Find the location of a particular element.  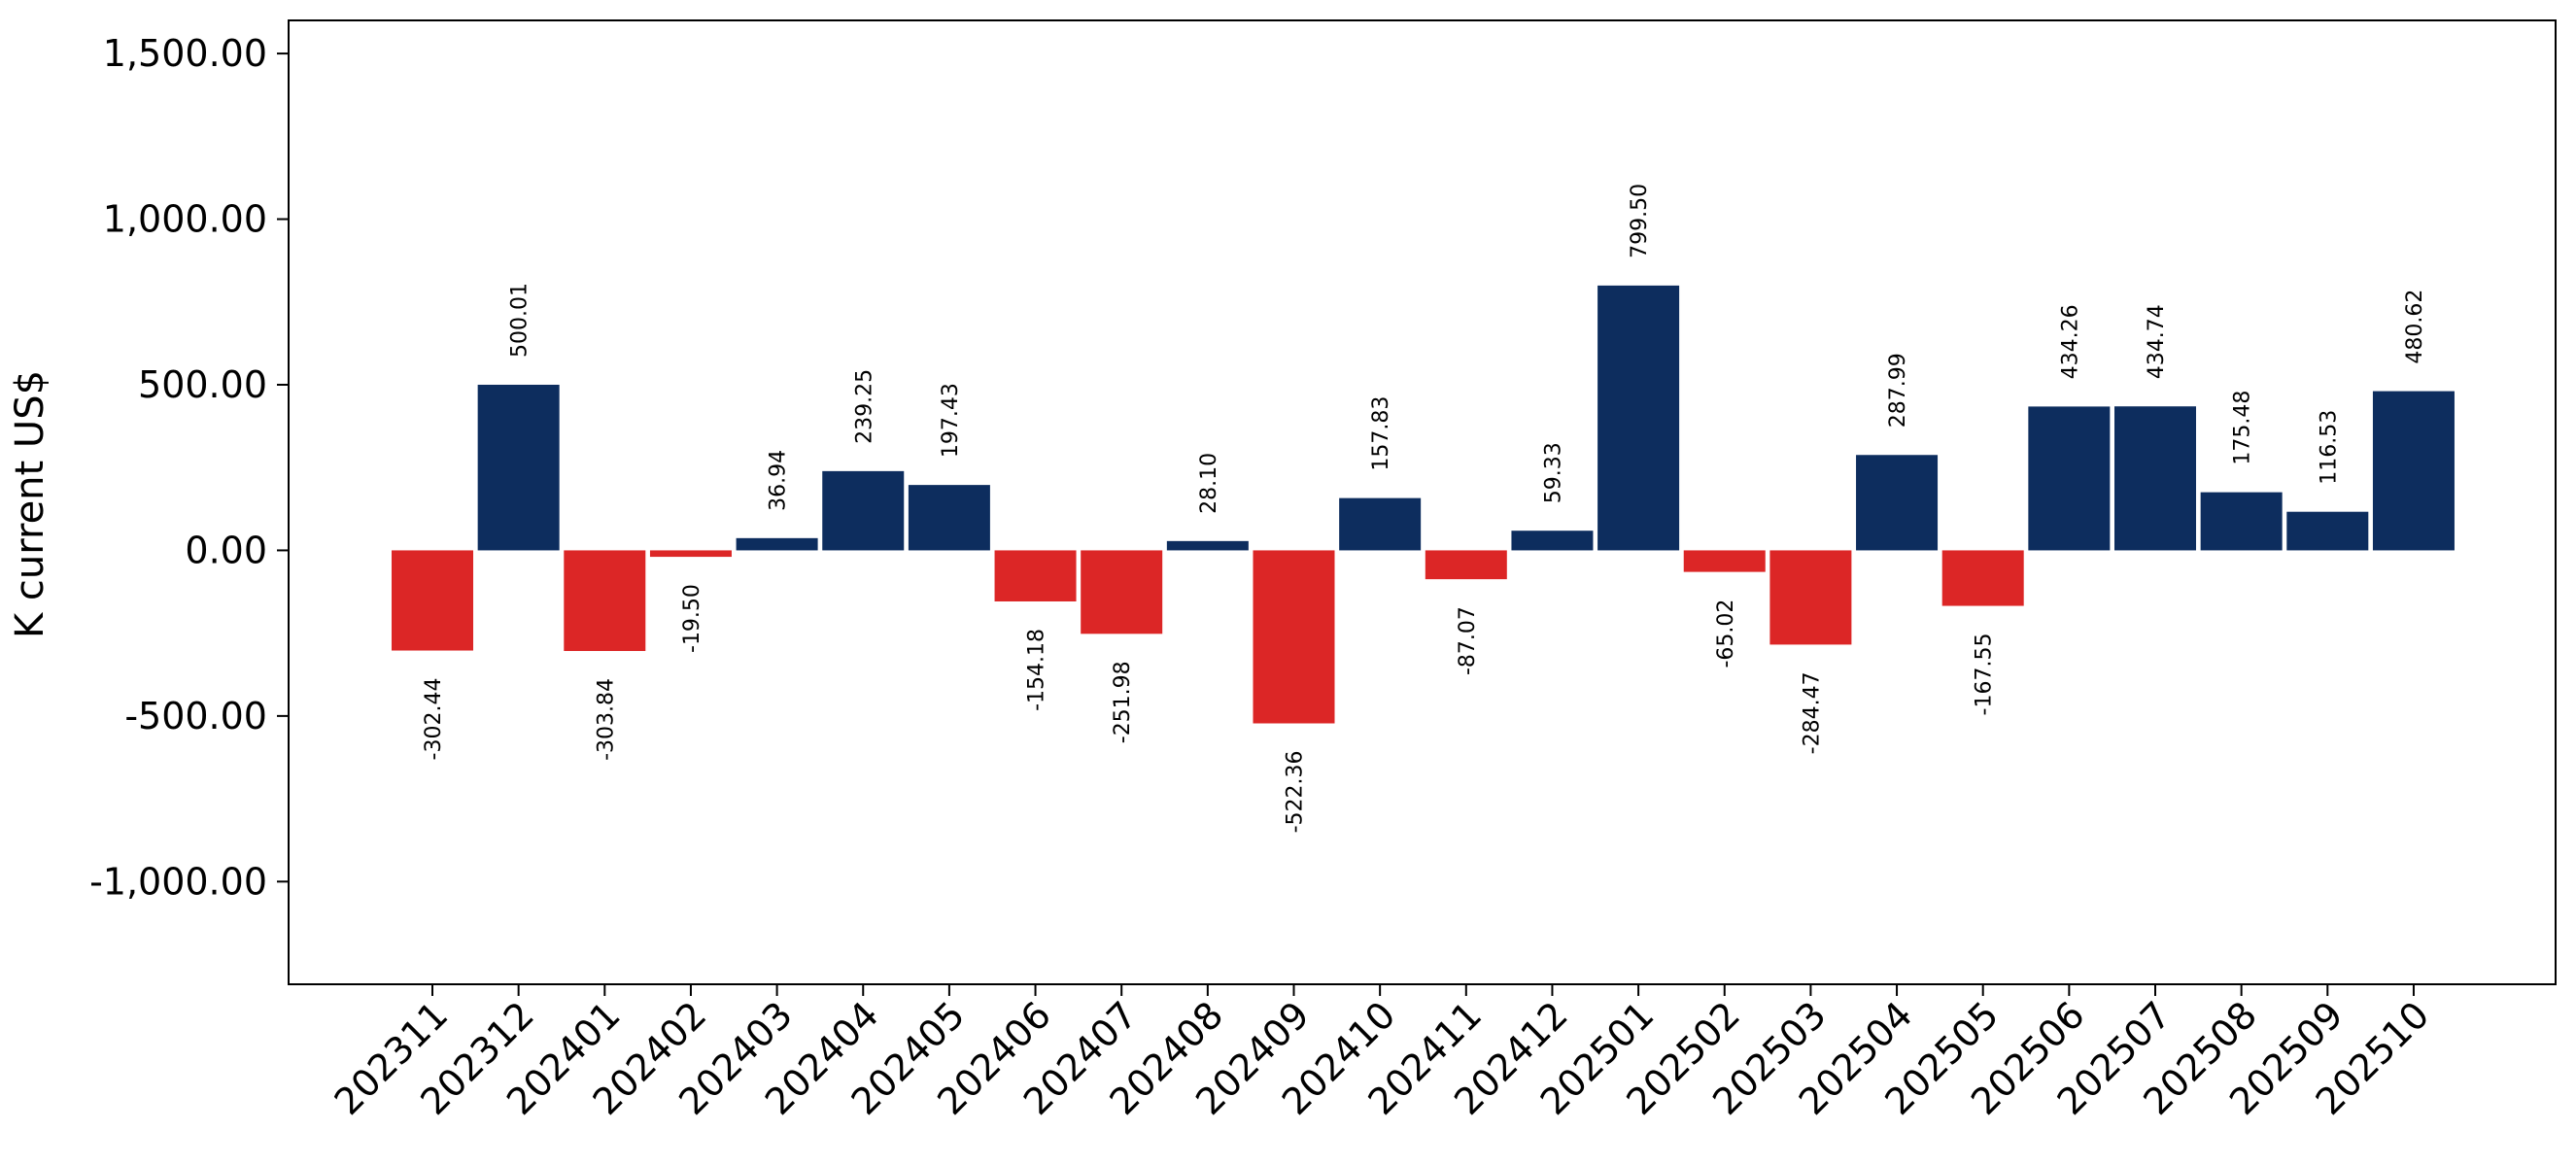

data-label-202311: -302.44 is located at coordinates (434, 719).